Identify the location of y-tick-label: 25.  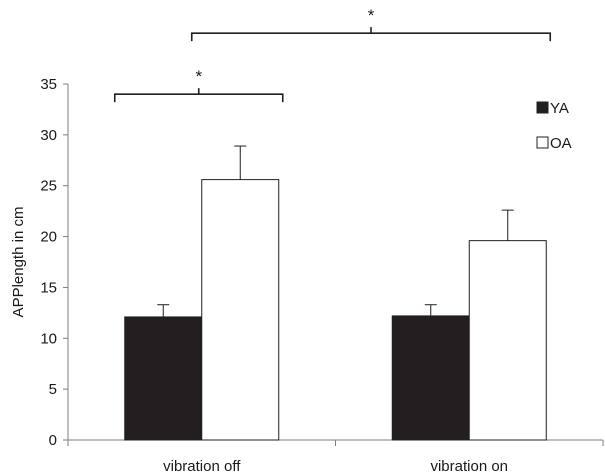
(48, 186).